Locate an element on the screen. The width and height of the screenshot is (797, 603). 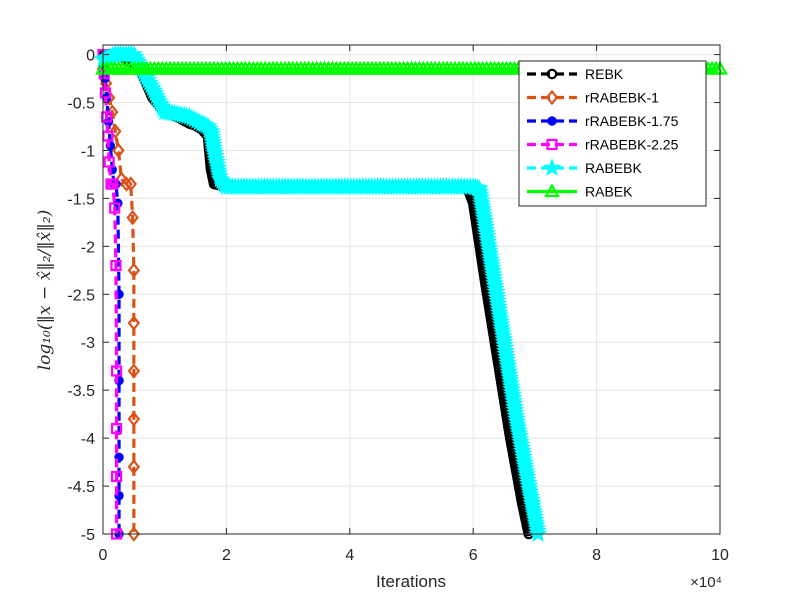
x-tick-label: 8 is located at coordinates (596, 555).